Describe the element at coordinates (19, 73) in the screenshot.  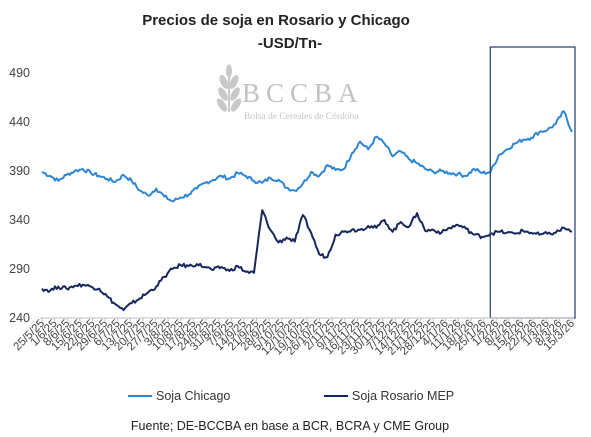
I see `y-tick-label: 490` at that location.